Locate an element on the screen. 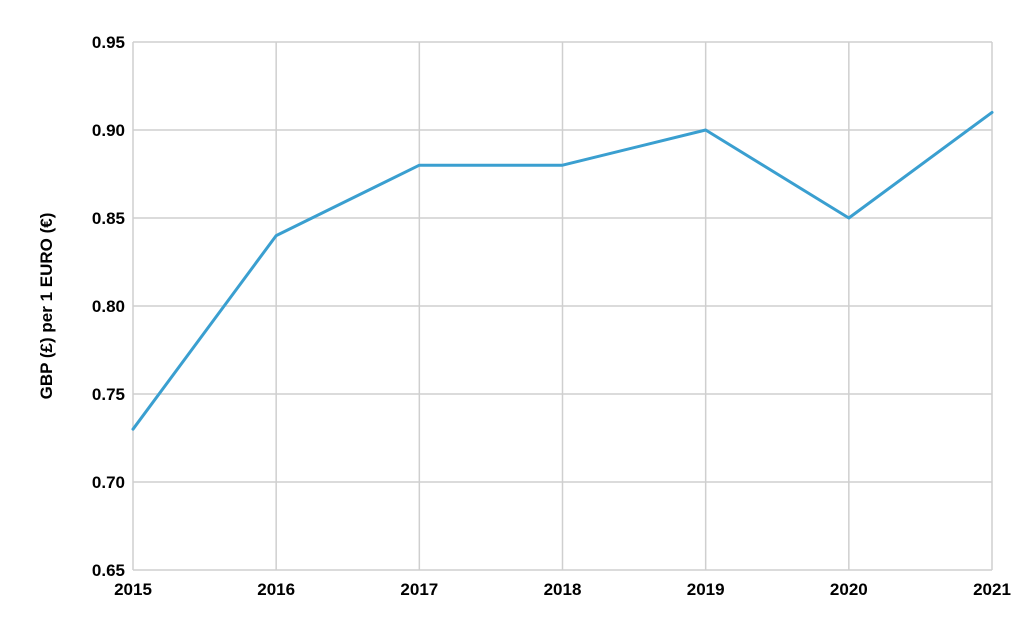 This screenshot has height=633, width=1024. y-axis-title: GBP (£) per 1 EURO (€) is located at coordinates (46, 306).